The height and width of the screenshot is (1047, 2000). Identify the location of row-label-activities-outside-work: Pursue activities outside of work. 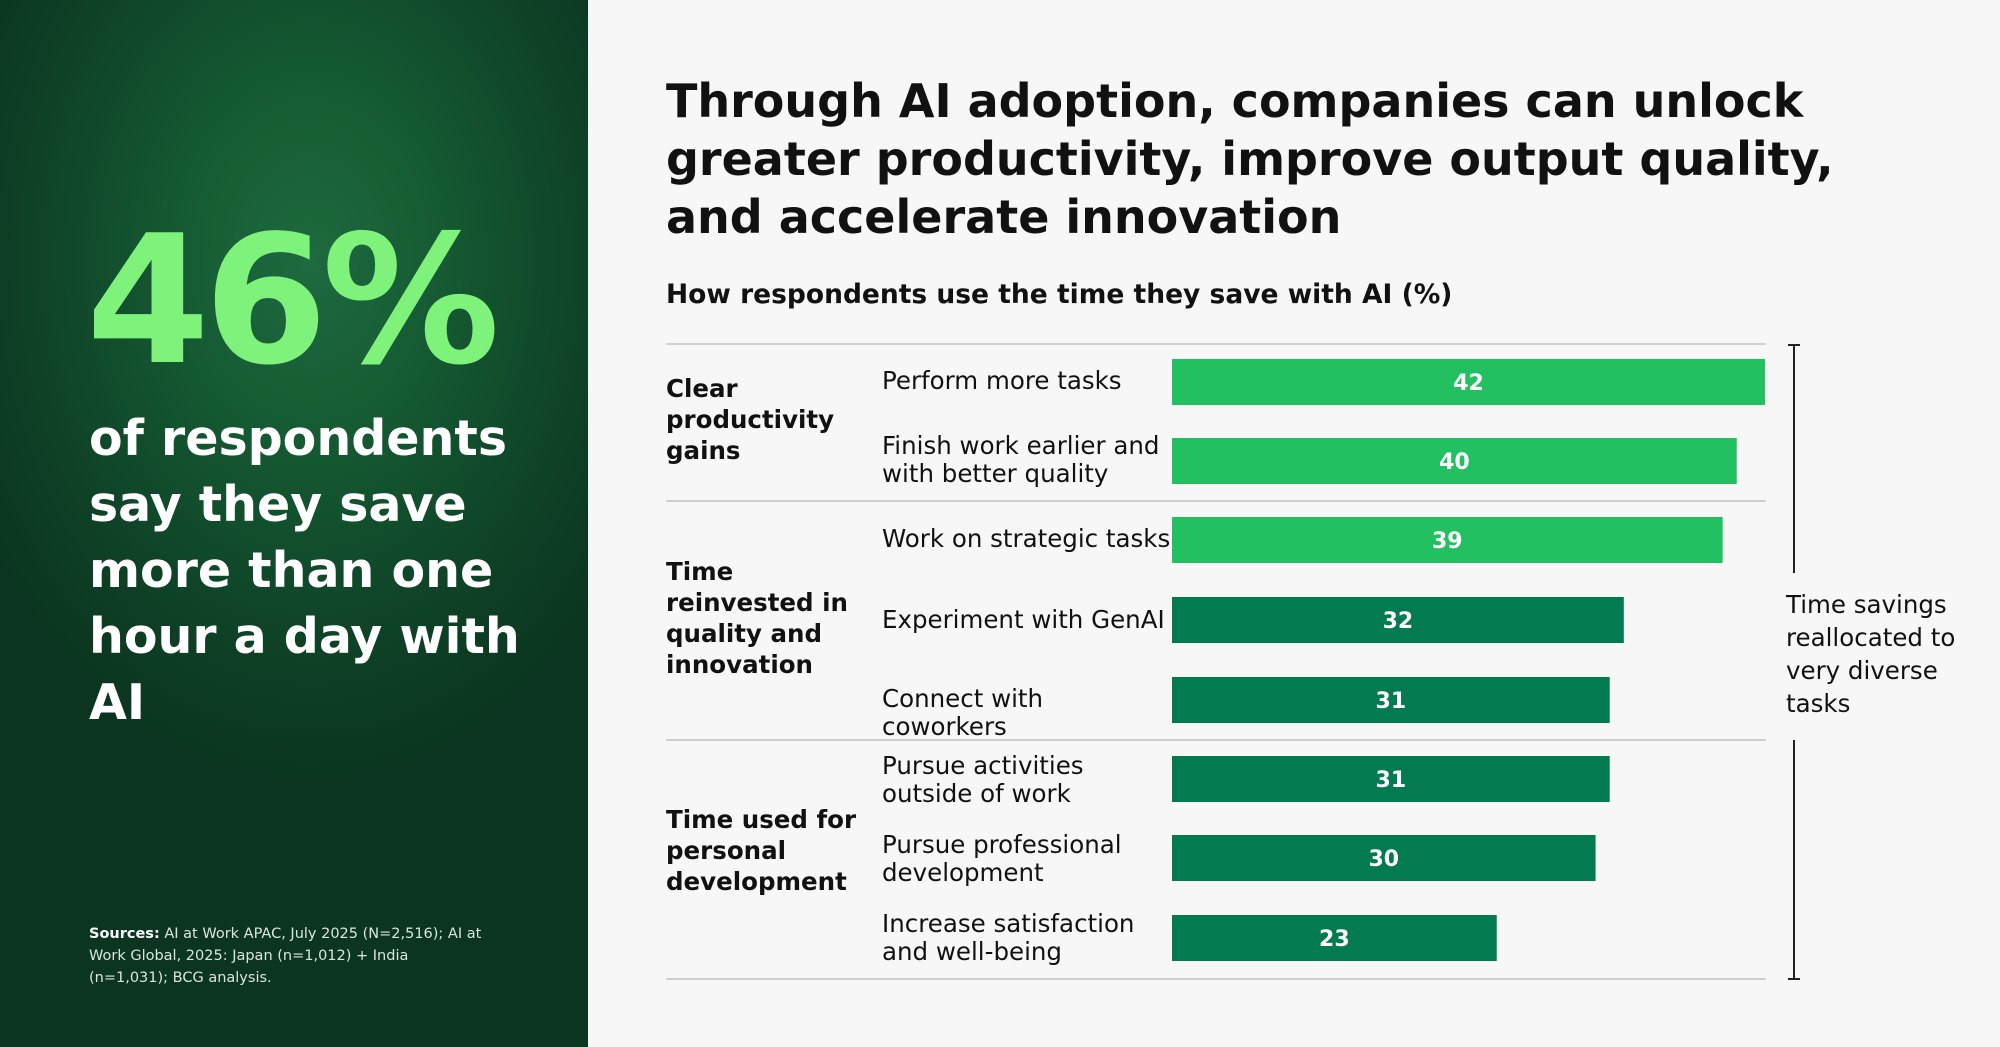
(983, 779).